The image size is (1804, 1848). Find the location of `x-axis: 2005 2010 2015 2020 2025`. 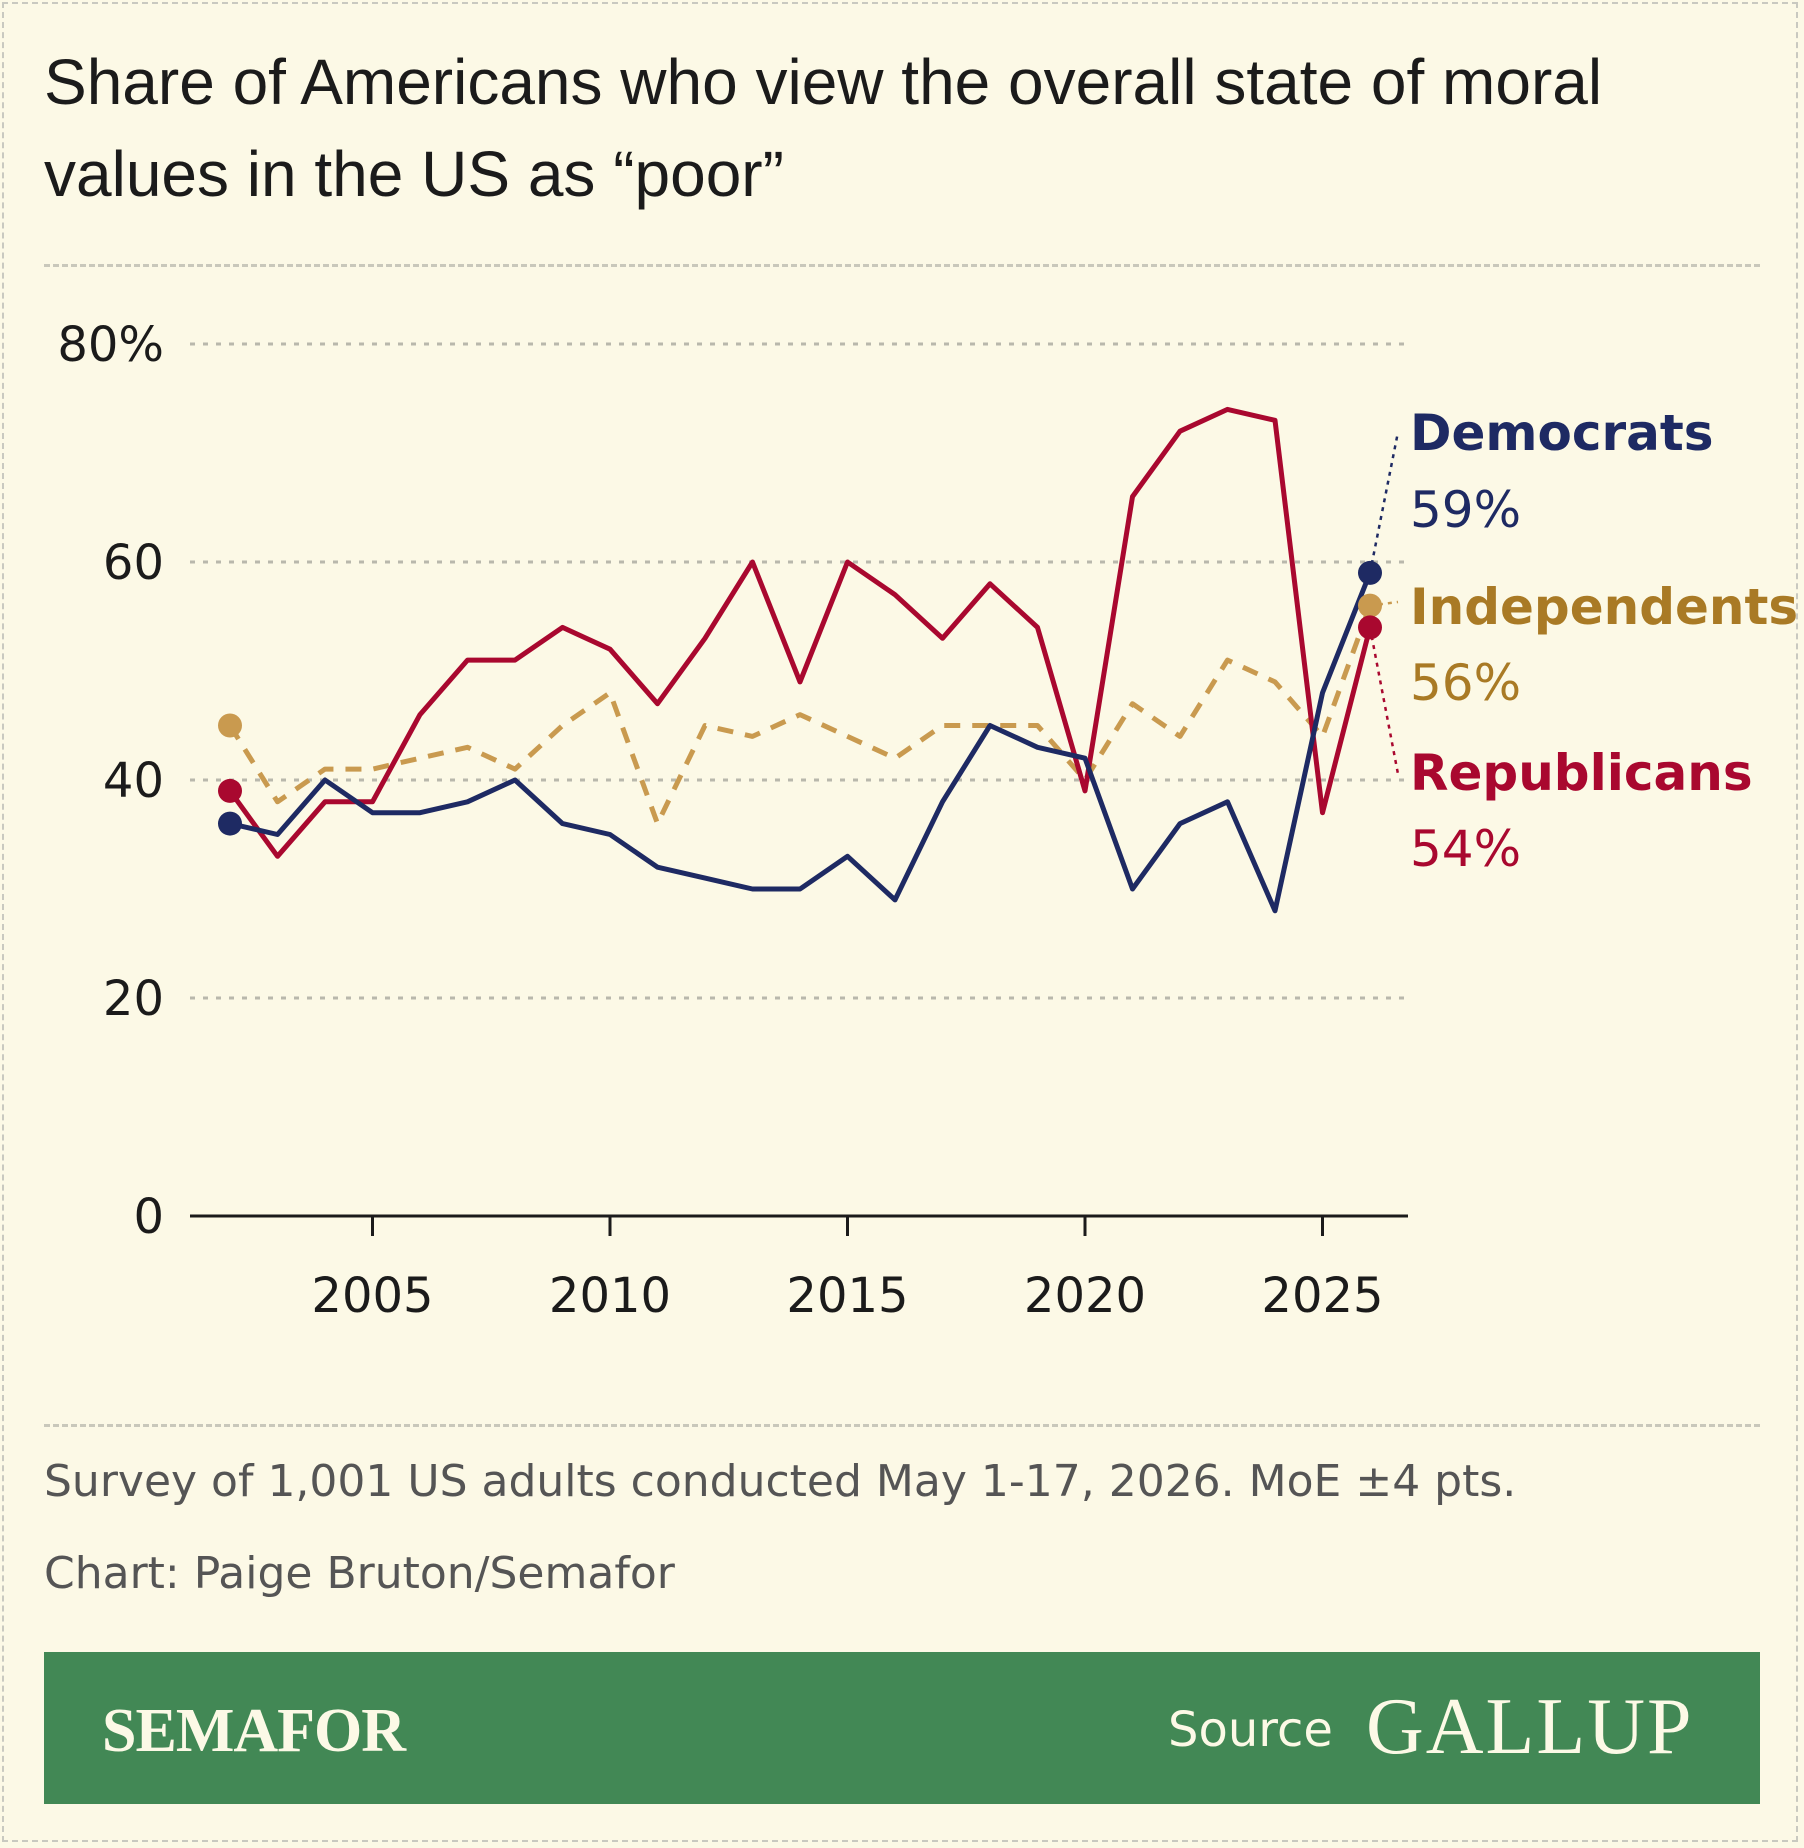

x-axis: 2005 2010 2015 2020 2025 is located at coordinates (799, 1269).